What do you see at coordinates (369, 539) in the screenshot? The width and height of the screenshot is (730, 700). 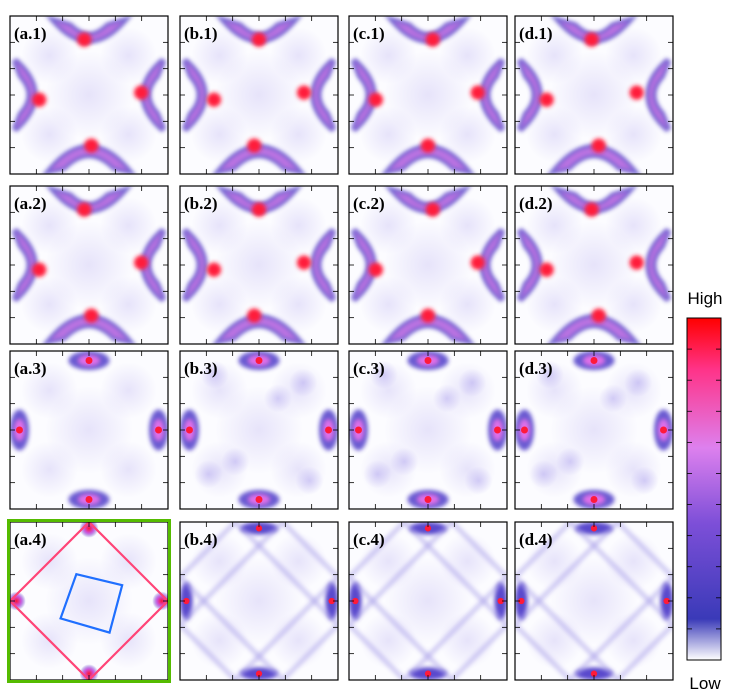 I see `panel-label: (c.4)` at bounding box center [369, 539].